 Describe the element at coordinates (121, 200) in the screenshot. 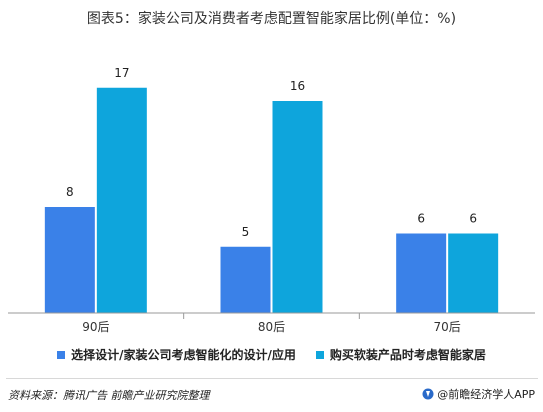

I see `bar-90后-series-2` at that location.